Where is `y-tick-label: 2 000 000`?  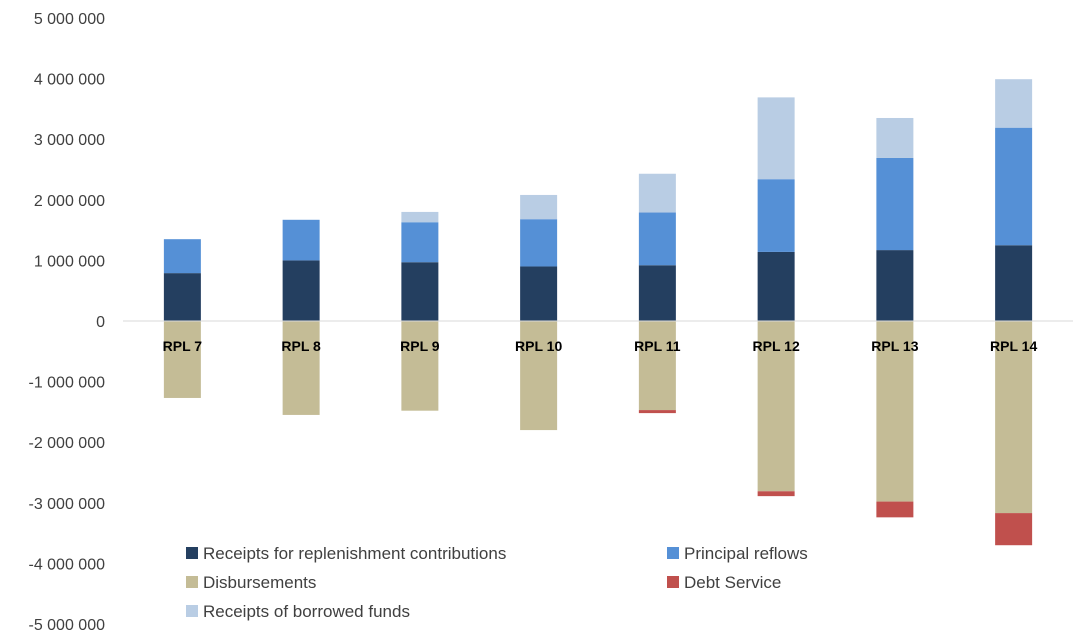 y-tick-label: 2 000 000 is located at coordinates (69, 201).